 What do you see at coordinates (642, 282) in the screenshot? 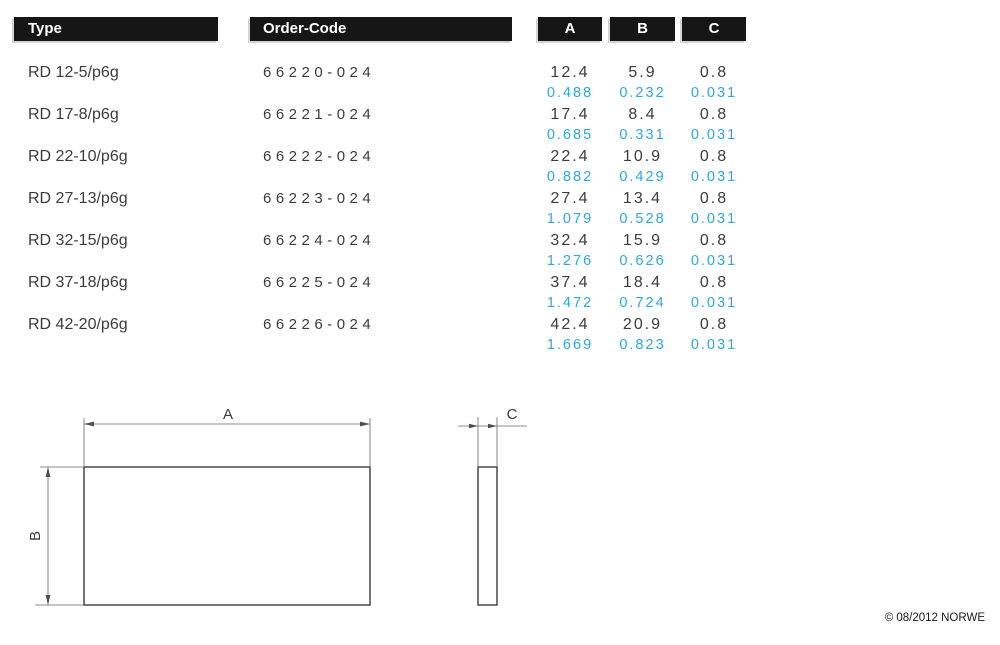
I see `b-mm-value: 18.4` at bounding box center [642, 282].